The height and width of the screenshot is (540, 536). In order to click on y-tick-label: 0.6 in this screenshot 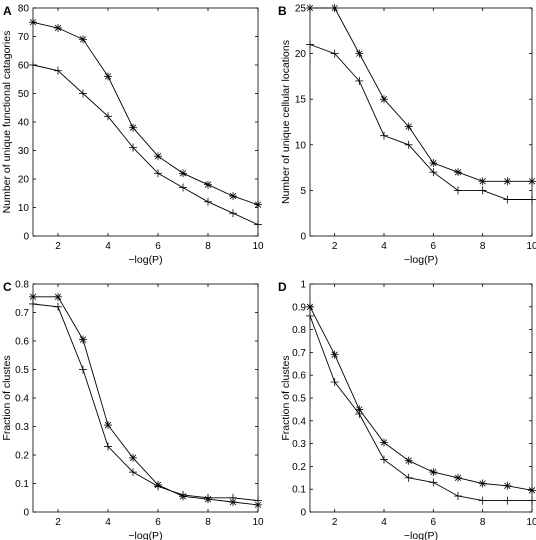, I will do `click(299, 376)`.